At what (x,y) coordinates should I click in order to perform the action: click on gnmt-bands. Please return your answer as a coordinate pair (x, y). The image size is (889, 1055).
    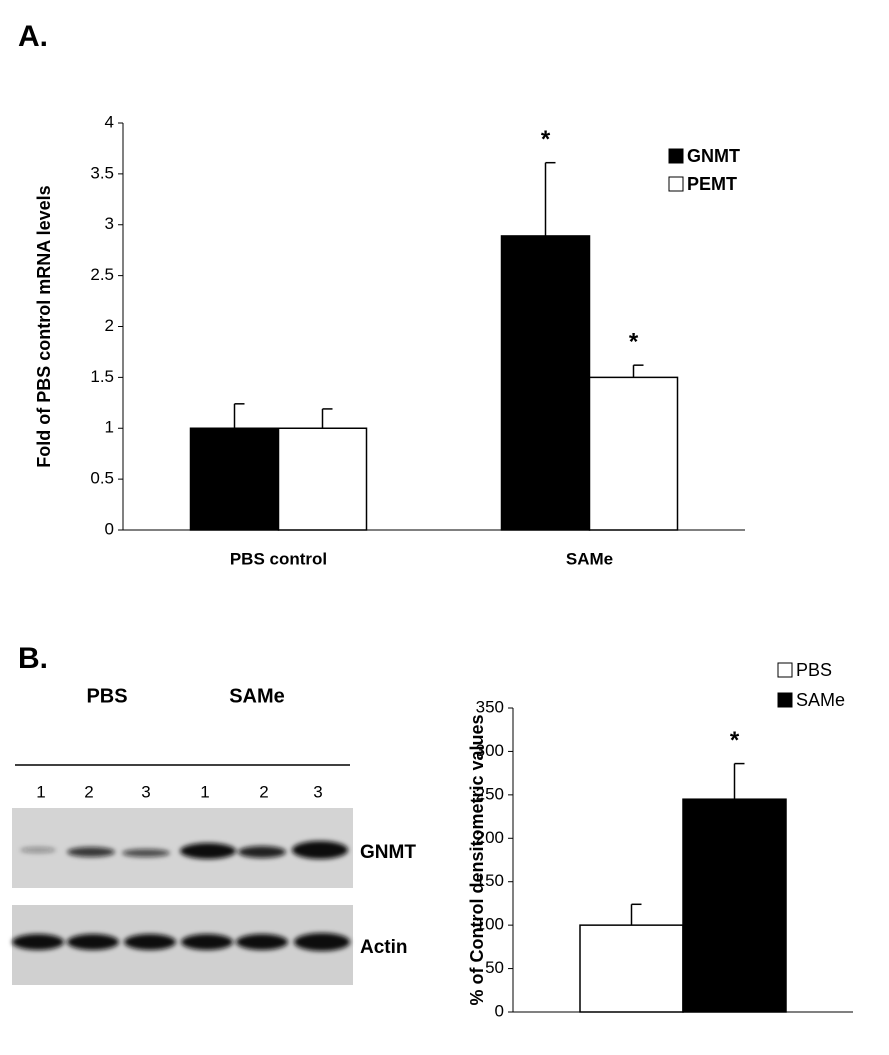
    Looking at the image, I should click on (184, 850).